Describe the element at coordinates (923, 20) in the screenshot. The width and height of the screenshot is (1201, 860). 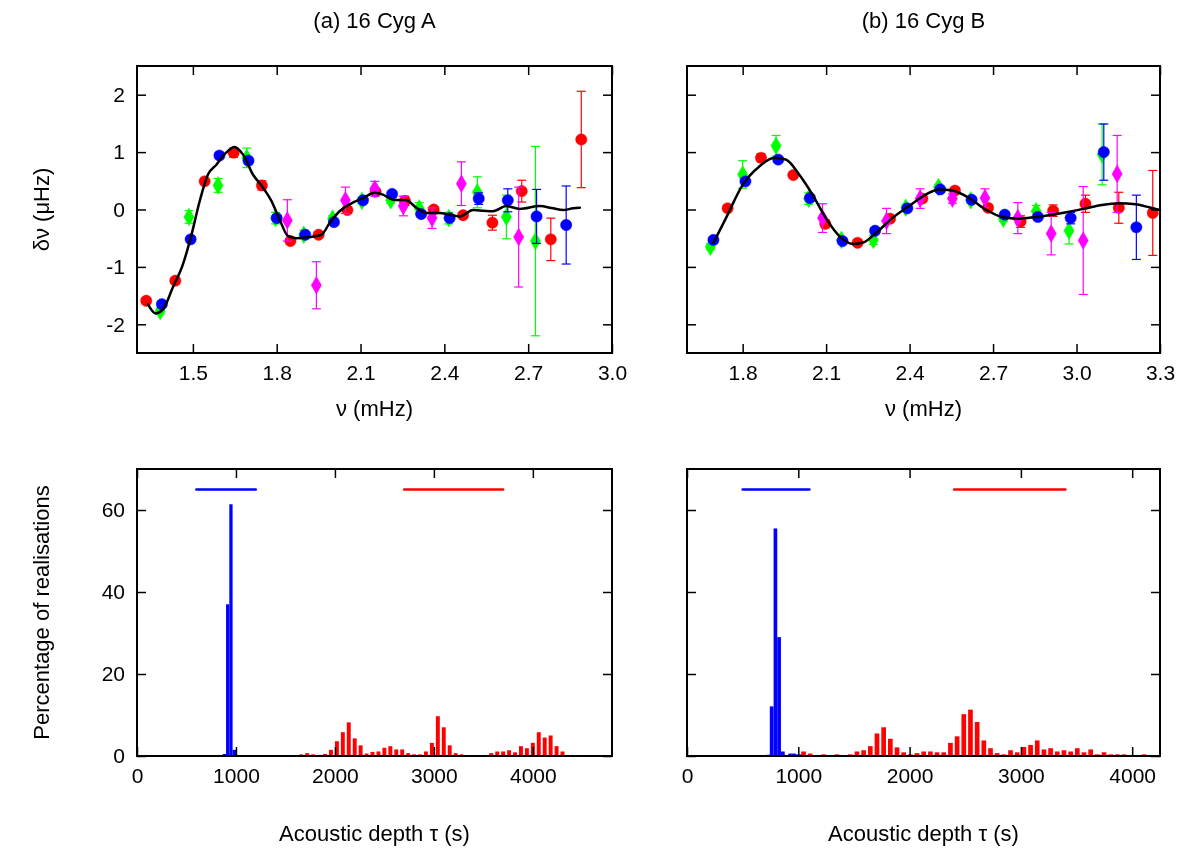
I see `chart-title: (b) 16 Cyg B` at that location.